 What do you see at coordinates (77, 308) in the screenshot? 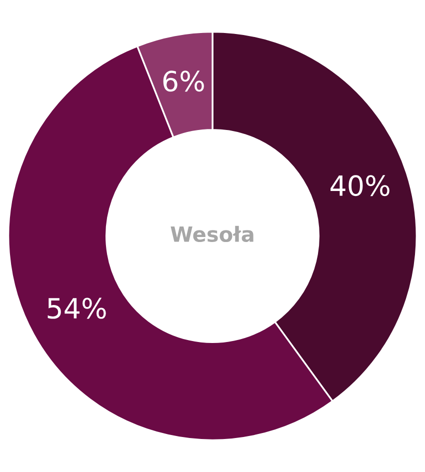
I see `data-label: 54%` at bounding box center [77, 308].